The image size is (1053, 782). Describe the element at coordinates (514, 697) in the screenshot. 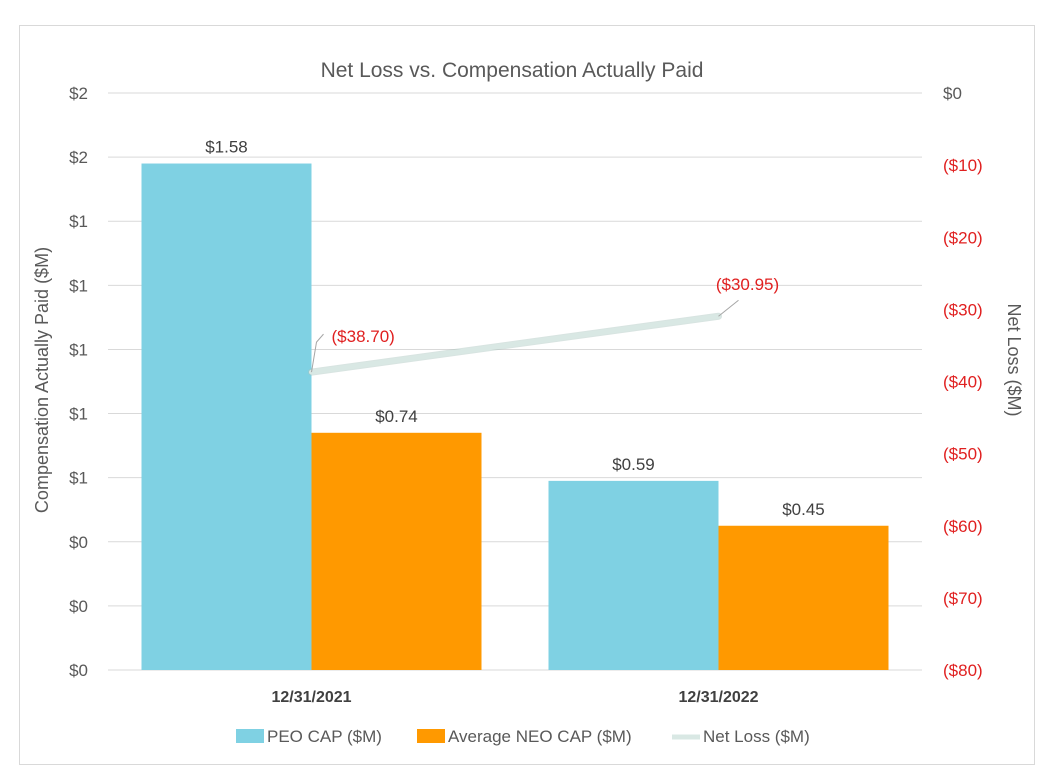

I see `category-labels: 12/31/2021 12/31/2022` at that location.